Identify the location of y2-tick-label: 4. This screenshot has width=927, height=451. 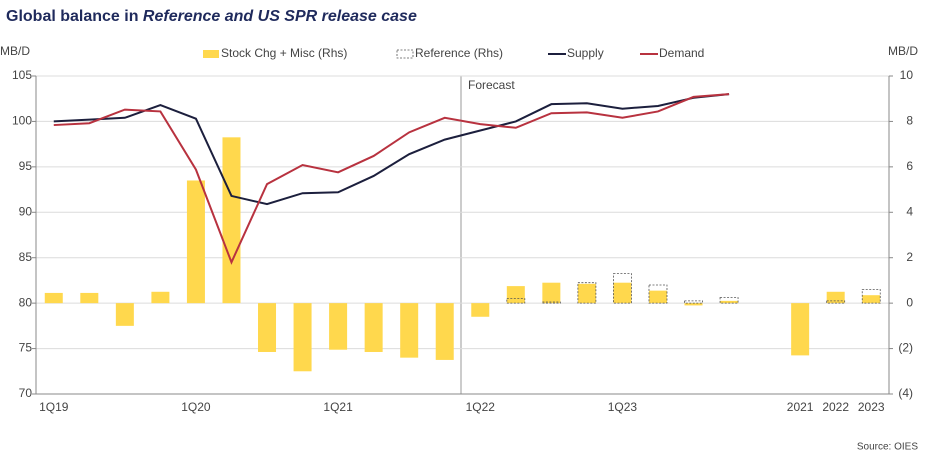
(909, 211).